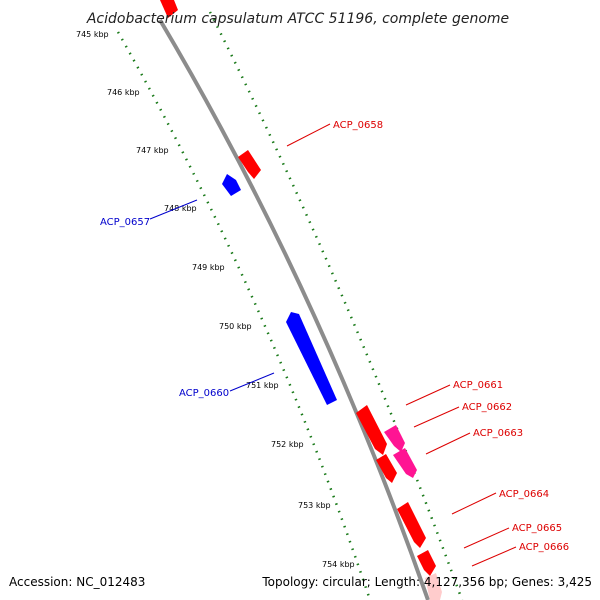 This screenshot has height=600, width=600. I want to click on gene-acp-0664-shape, so click(411, 525).